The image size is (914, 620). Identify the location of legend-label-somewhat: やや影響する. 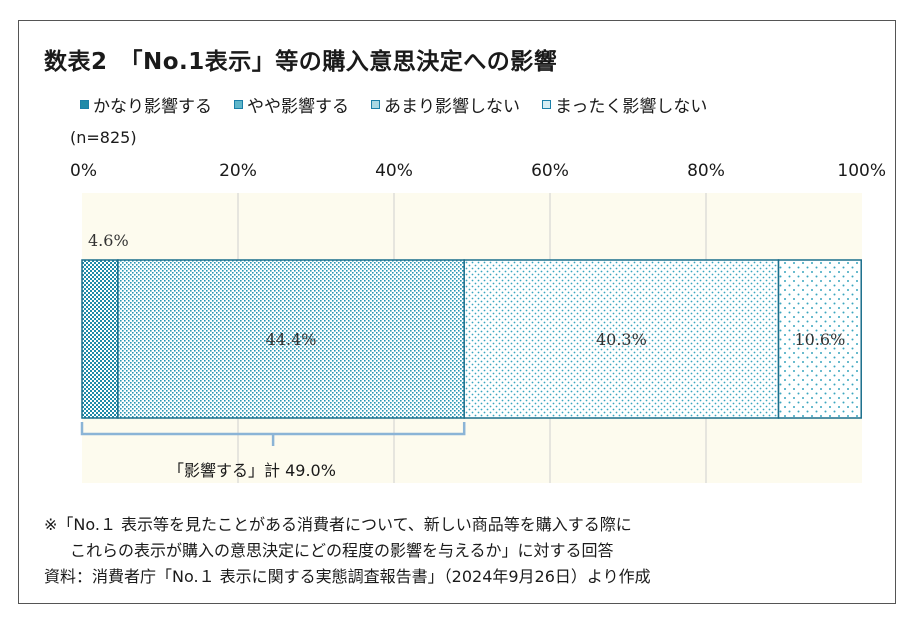
(298, 107).